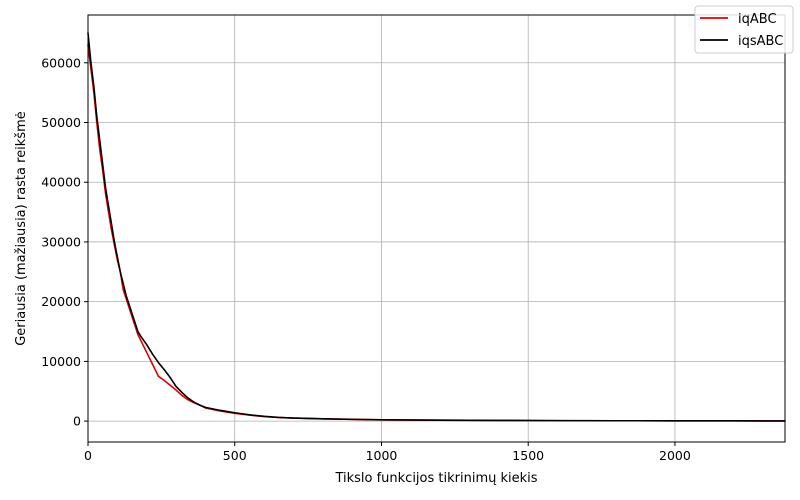 The height and width of the screenshot is (500, 800). I want to click on y-tick-label-60000: 60000, so click(61, 62).